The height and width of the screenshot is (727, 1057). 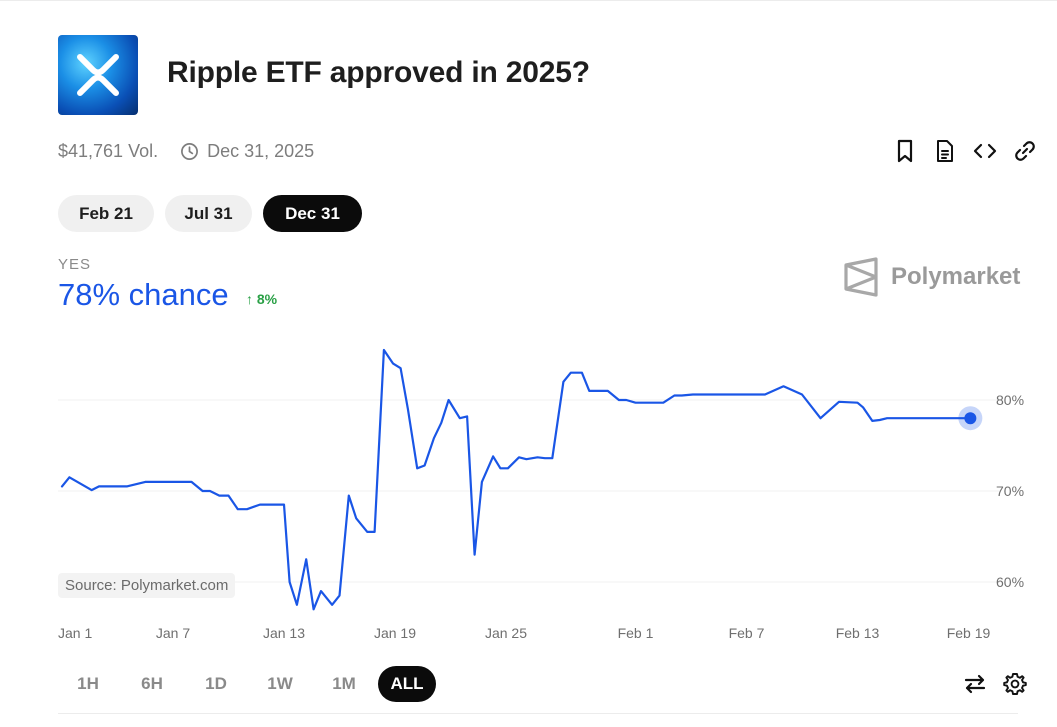 What do you see at coordinates (75, 264) in the screenshot?
I see `outcome-label: YES` at bounding box center [75, 264].